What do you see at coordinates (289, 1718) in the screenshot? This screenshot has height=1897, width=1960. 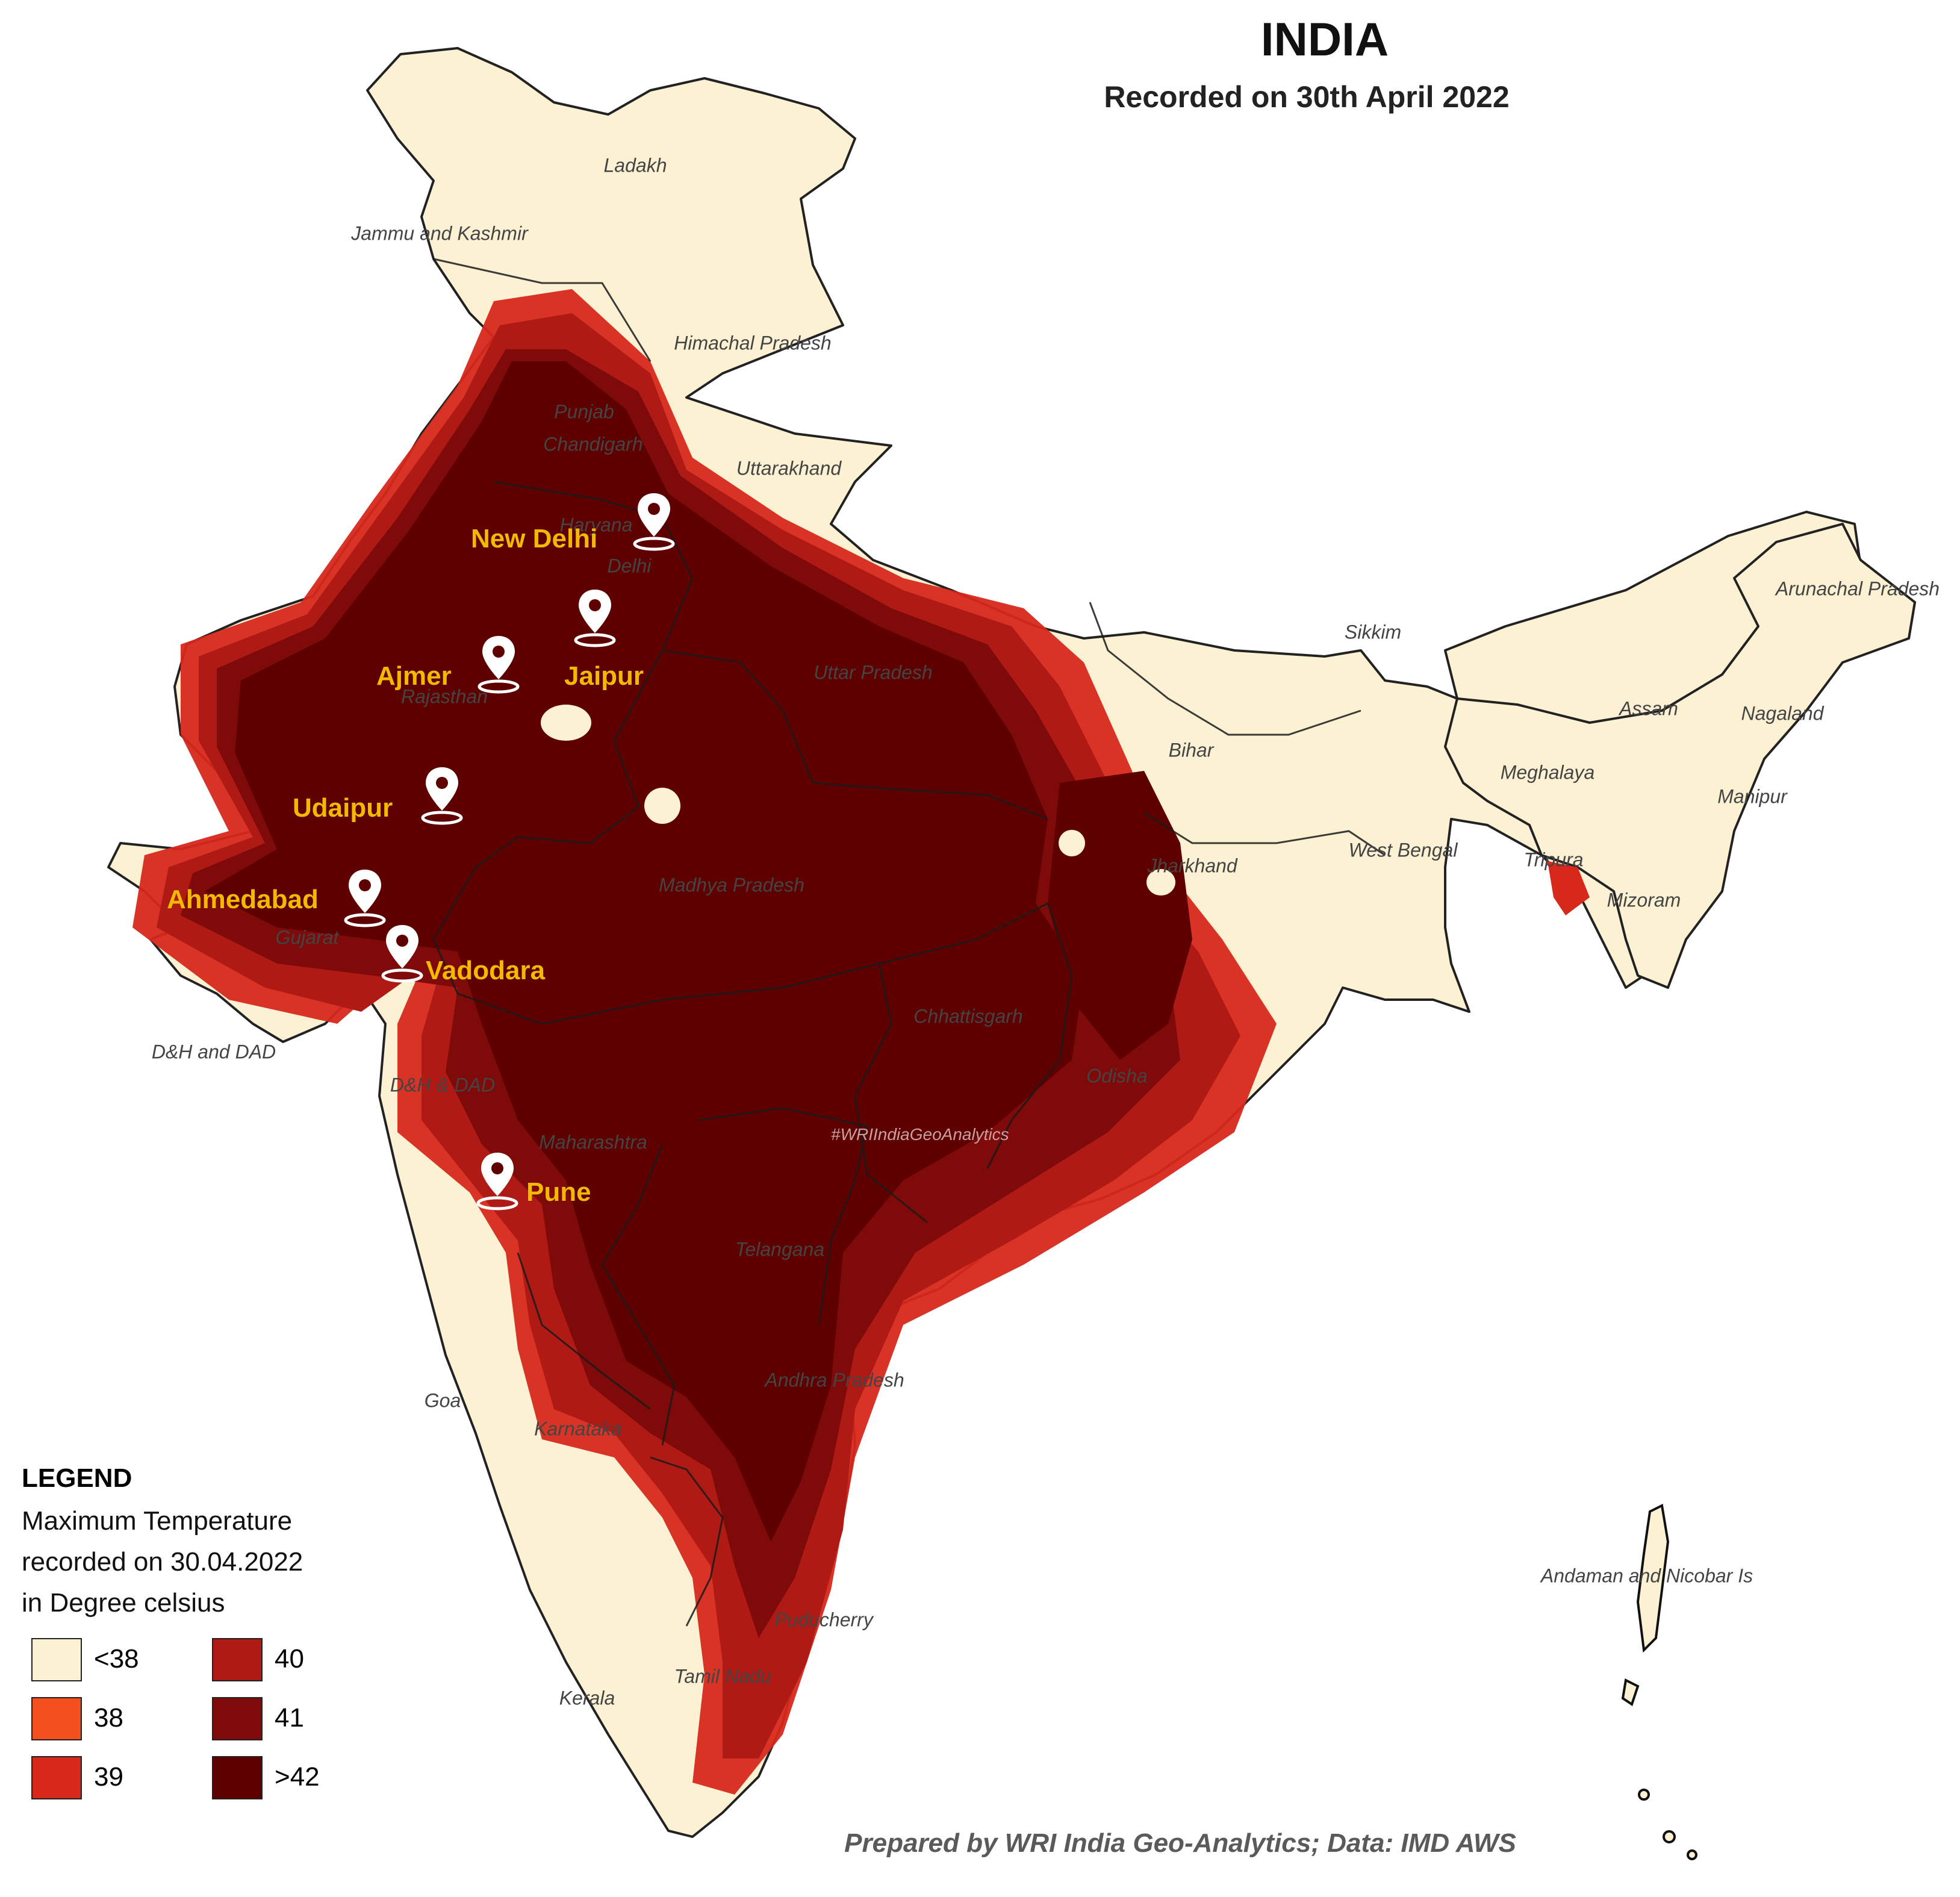 I see `legend-label: 41` at bounding box center [289, 1718].